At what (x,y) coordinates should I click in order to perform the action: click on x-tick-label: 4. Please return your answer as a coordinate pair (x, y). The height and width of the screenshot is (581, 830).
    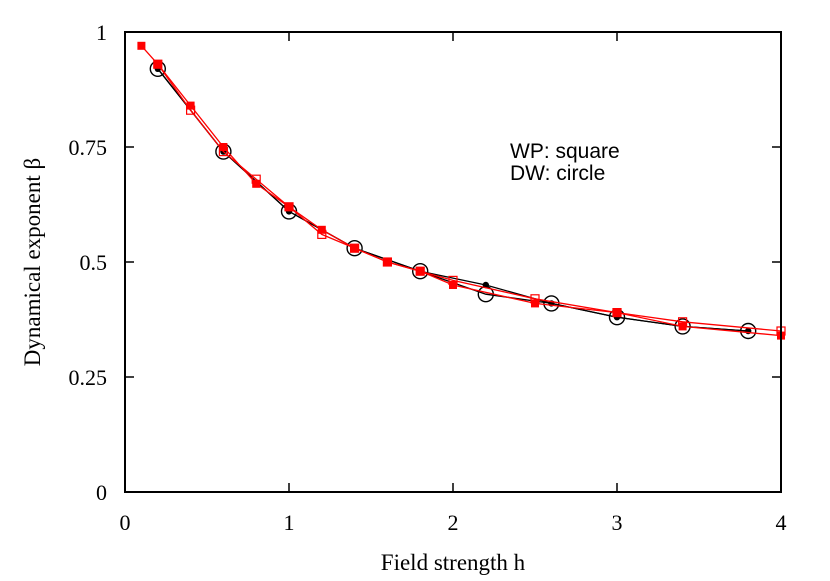
    Looking at the image, I should click on (781, 522).